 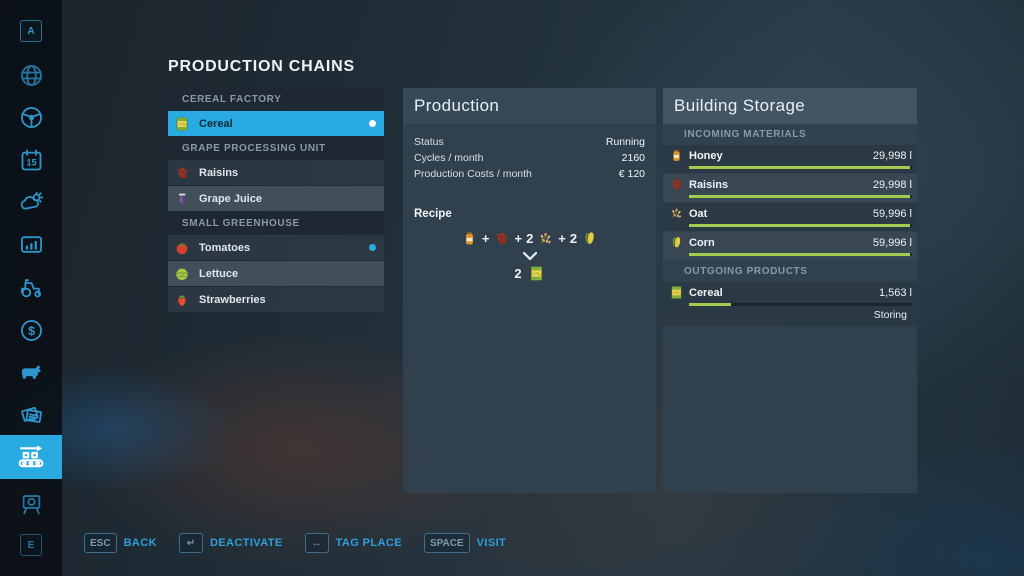 I want to click on back-button: ESC BACK, so click(x=120, y=543).